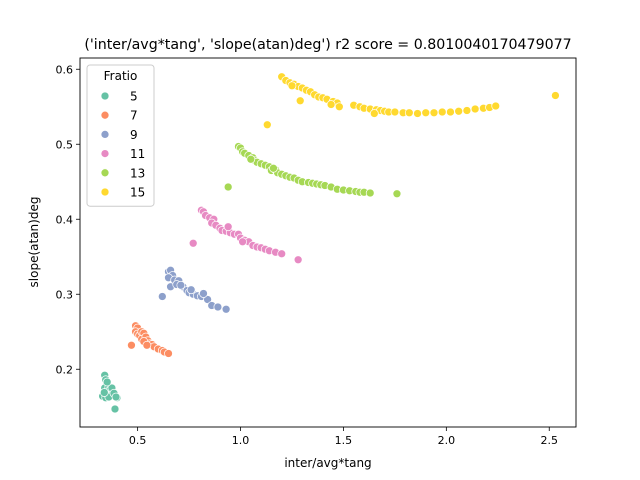 This screenshot has width=640, height=480. What do you see at coordinates (65, 219) in the screenshot?
I see `y-tick-label: 0.4` at bounding box center [65, 219].